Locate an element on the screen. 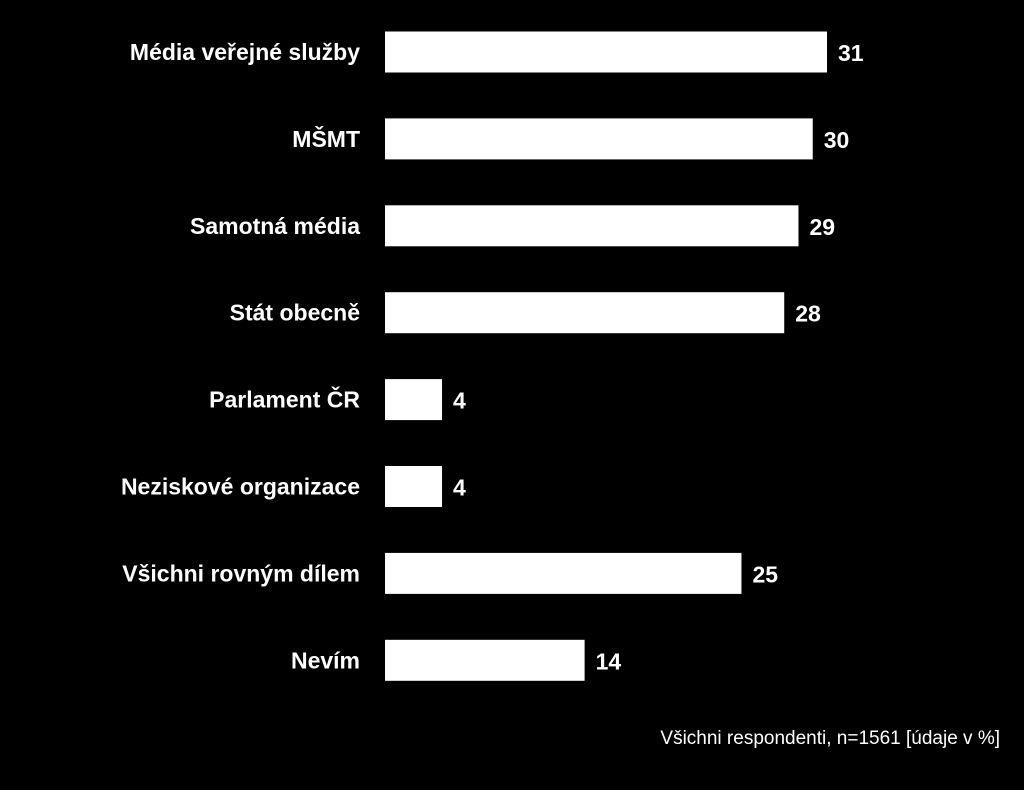 Image resolution: width=1024 pixels, height=790 pixels. category-label: Nevím is located at coordinates (325, 660).